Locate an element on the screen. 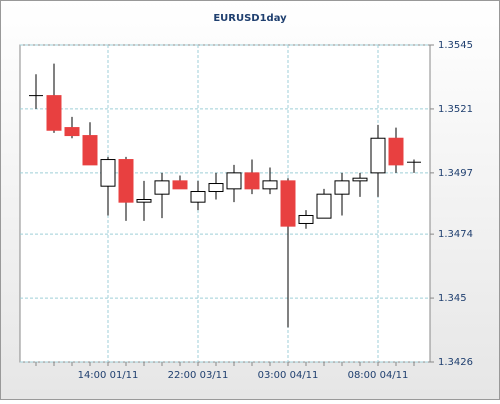 Image resolution: width=500 pixels, height=404 pixels. x-tick-label: 14:00 01/11 is located at coordinates (108, 375).